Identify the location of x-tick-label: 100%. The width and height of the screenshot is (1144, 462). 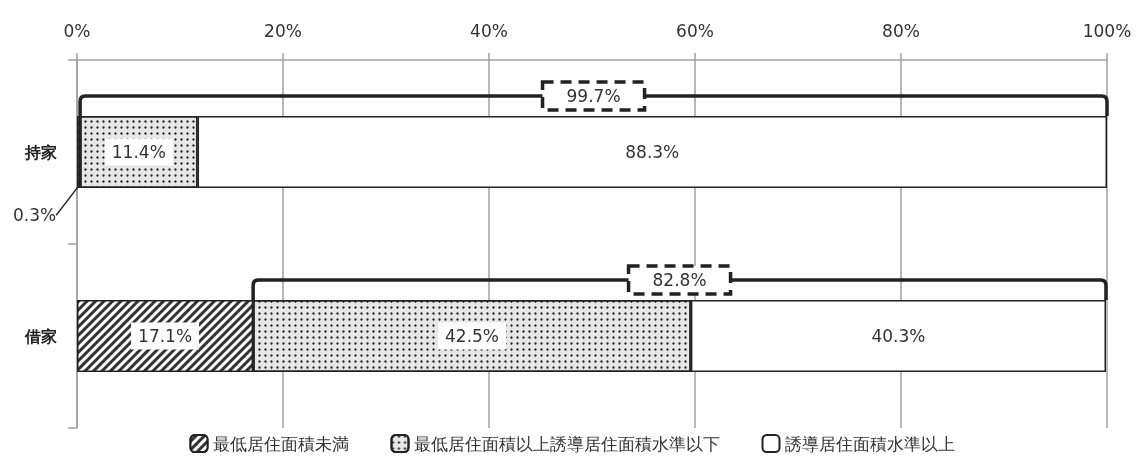
(1107, 30).